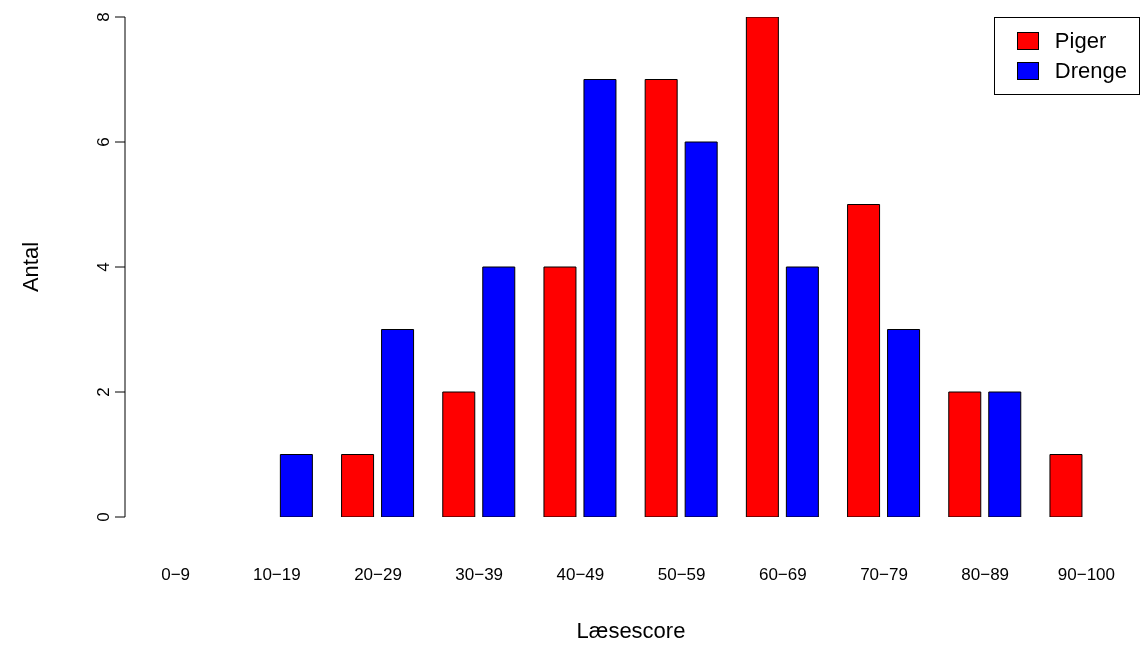 The width and height of the screenshot is (1147, 650). What do you see at coordinates (631, 630) in the screenshot?
I see `x-axis-title: Læsescore` at bounding box center [631, 630].